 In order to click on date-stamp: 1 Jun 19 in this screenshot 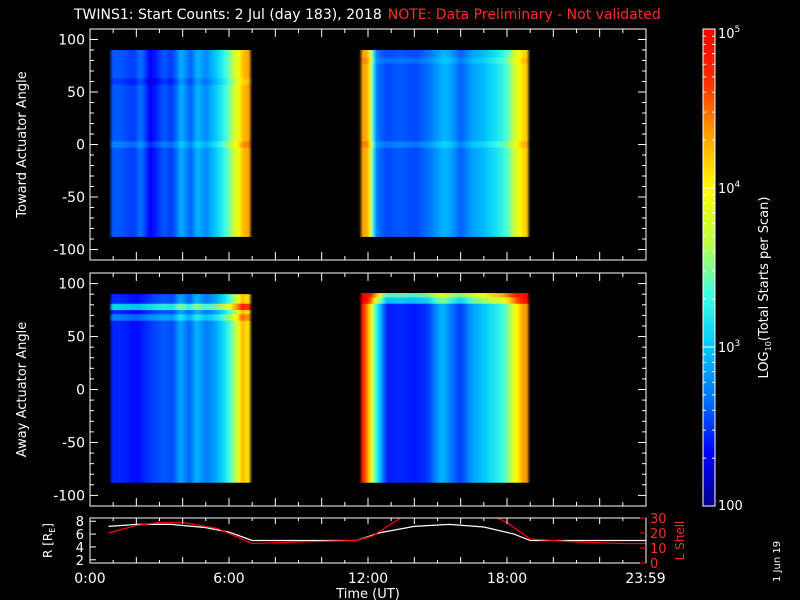, I will do `click(777, 561)`.